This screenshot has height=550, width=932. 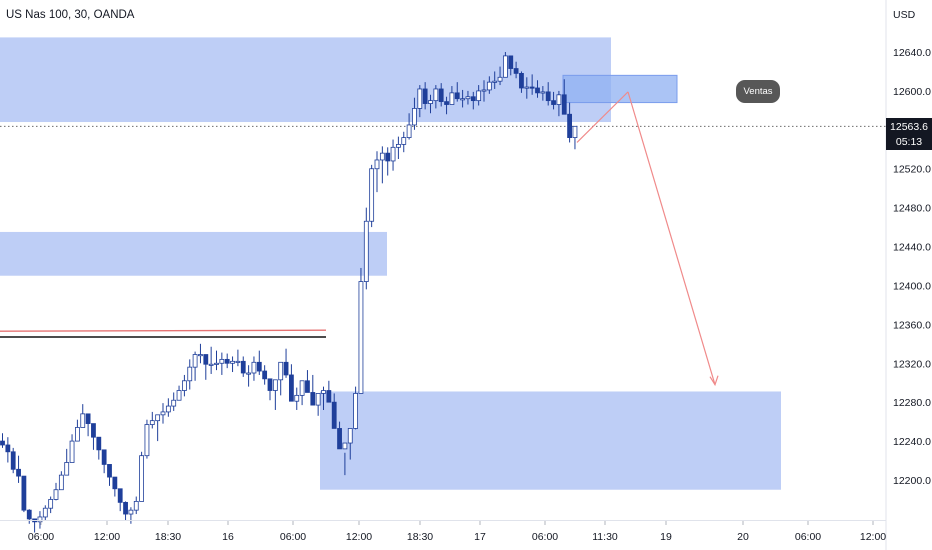 I want to click on red-level, so click(x=163, y=330).